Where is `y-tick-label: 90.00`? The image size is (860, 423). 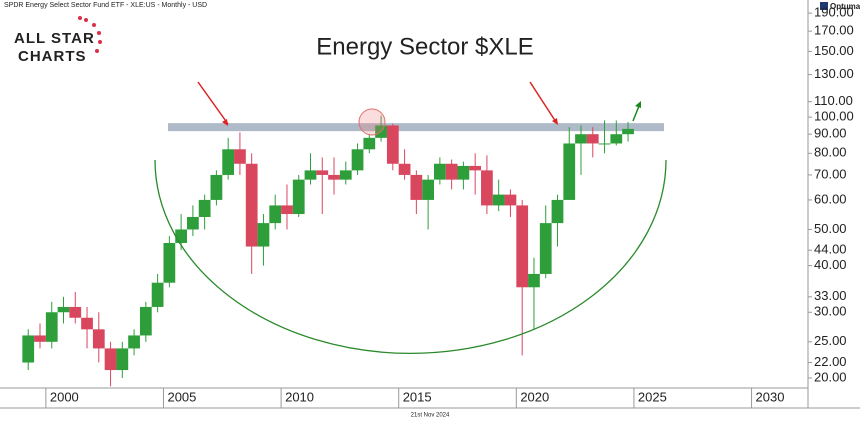 y-tick-label: 90.00 is located at coordinates (830, 133).